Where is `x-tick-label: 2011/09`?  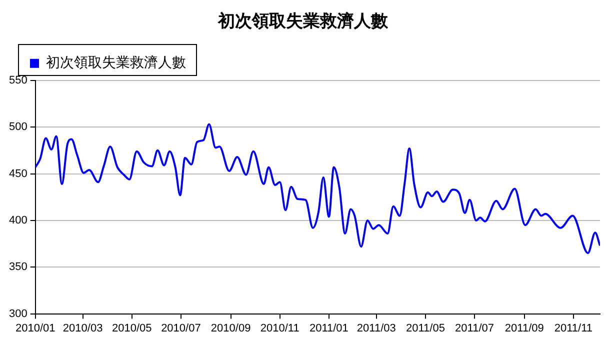 x-tick-label: 2011/09 is located at coordinates (524, 328).